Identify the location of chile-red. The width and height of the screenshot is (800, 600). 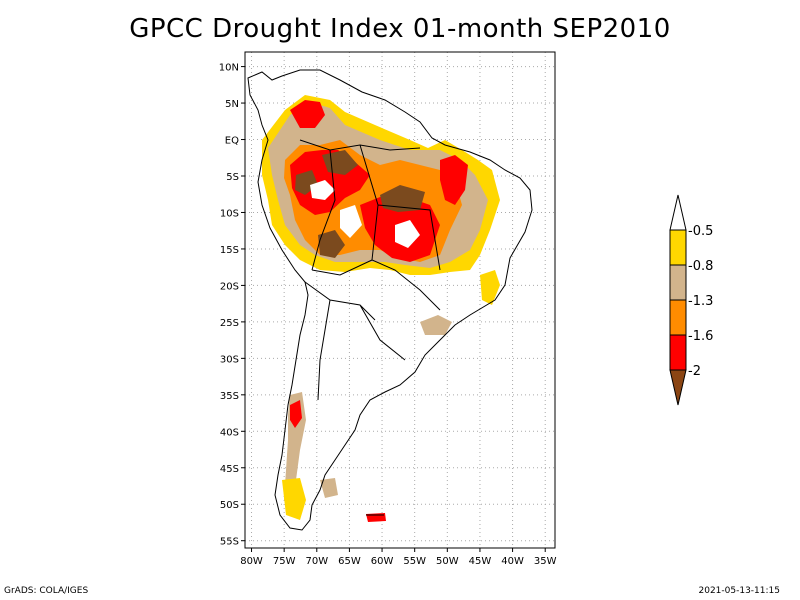
(296, 414).